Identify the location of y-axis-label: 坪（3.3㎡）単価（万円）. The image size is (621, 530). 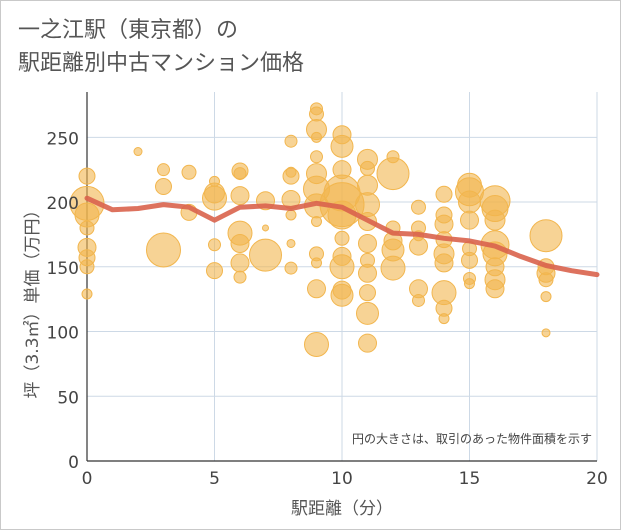
(33, 299).